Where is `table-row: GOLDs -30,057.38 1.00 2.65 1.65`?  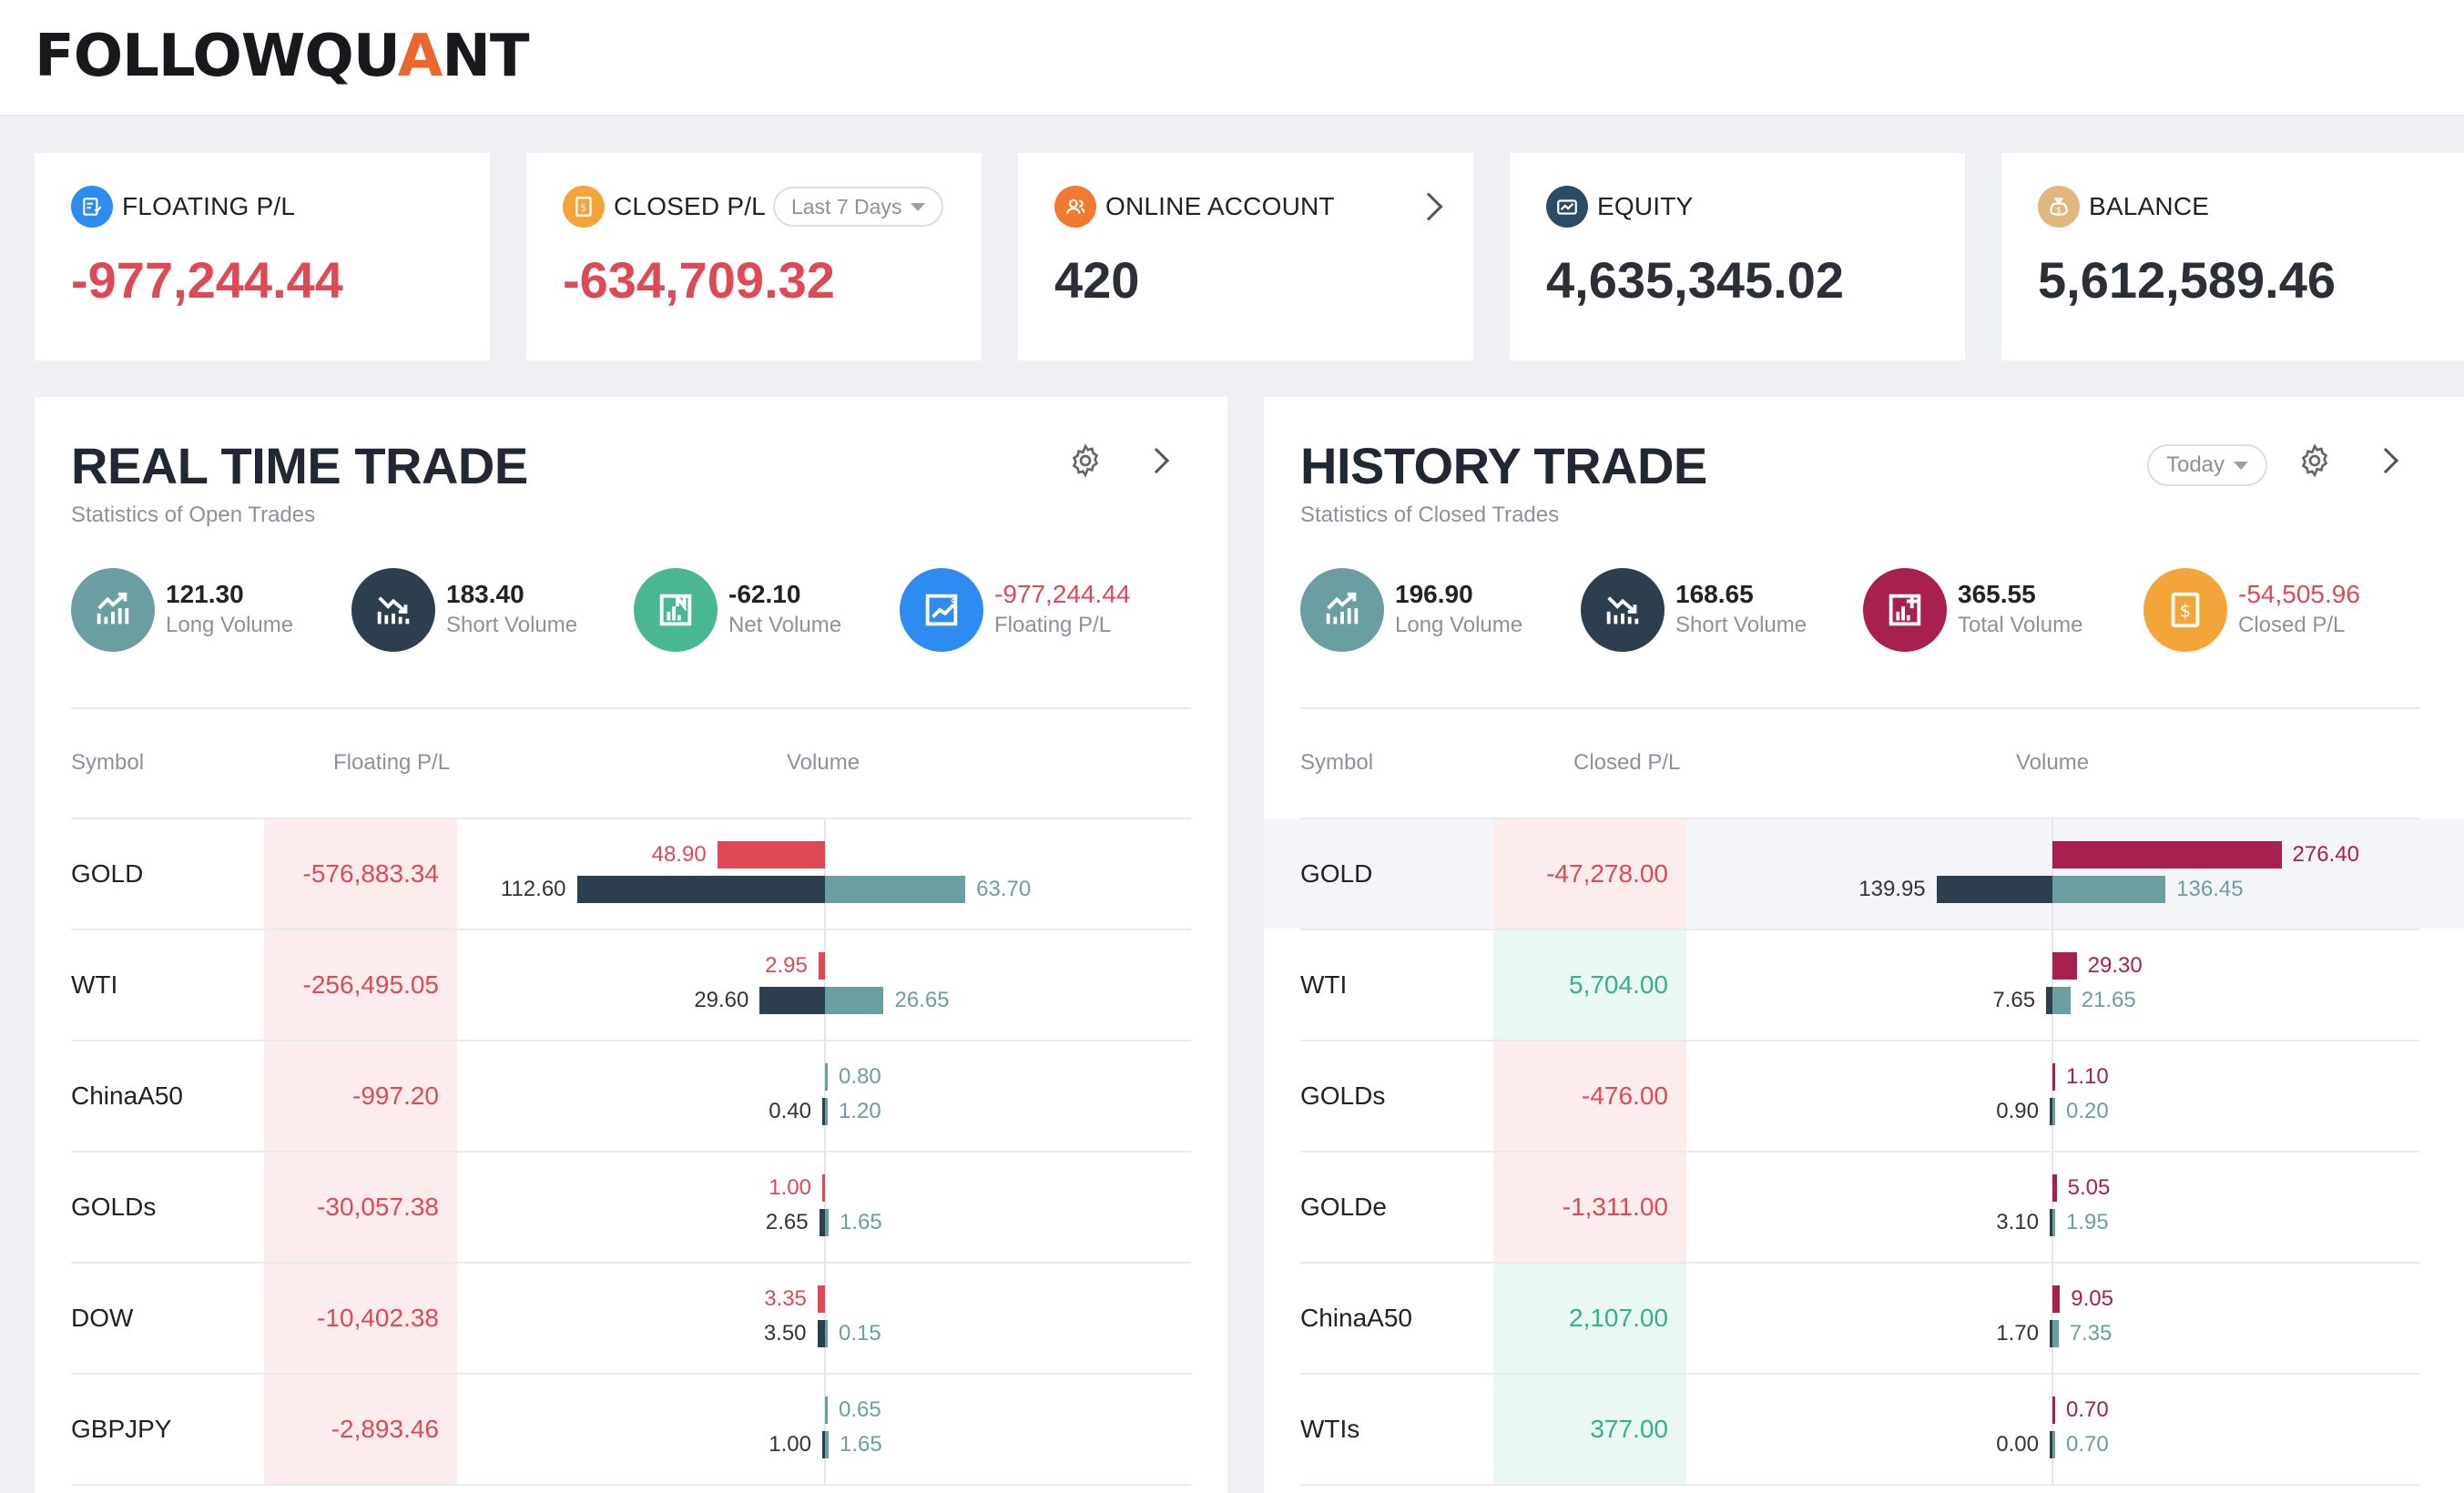 table-row: GOLDs -30,057.38 1.00 2.65 1.65 is located at coordinates (631, 1208).